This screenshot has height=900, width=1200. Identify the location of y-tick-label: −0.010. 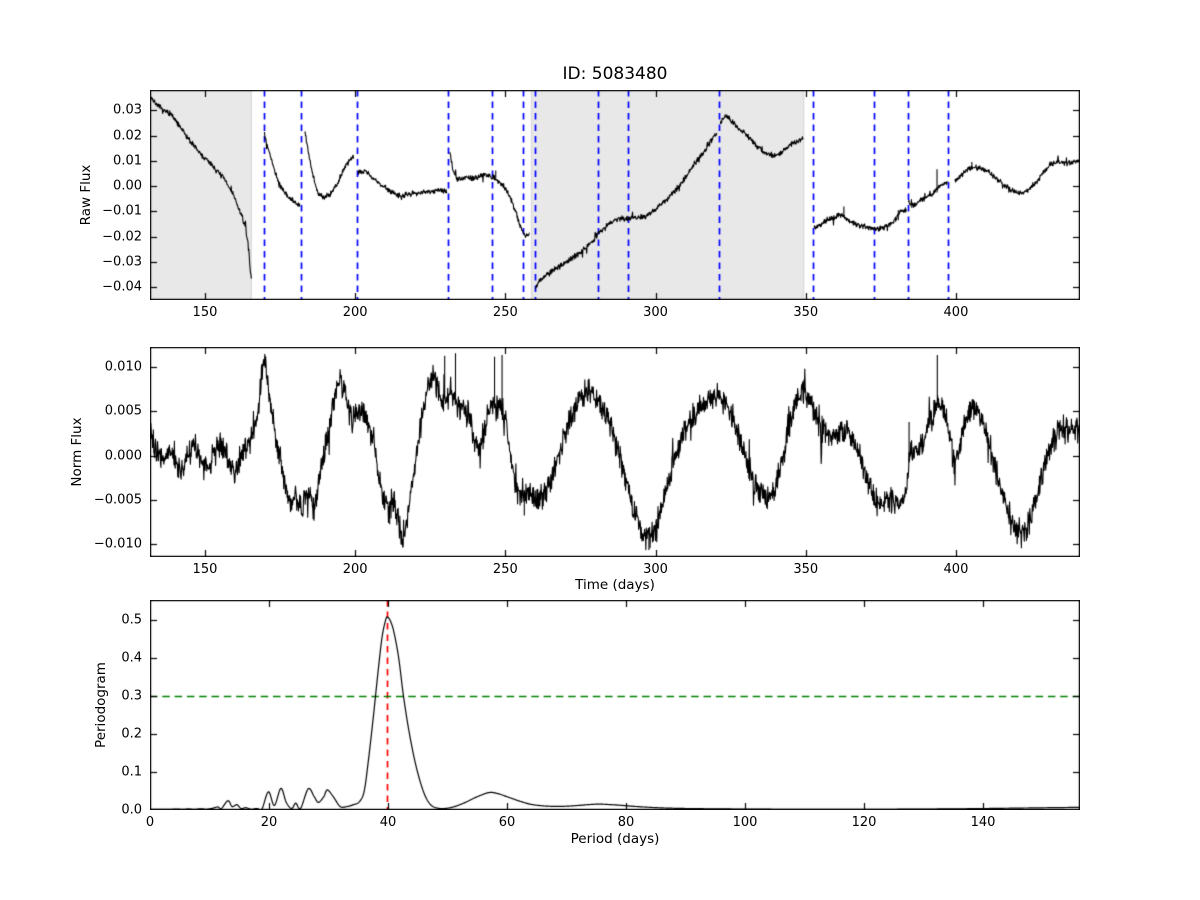
(117, 544).